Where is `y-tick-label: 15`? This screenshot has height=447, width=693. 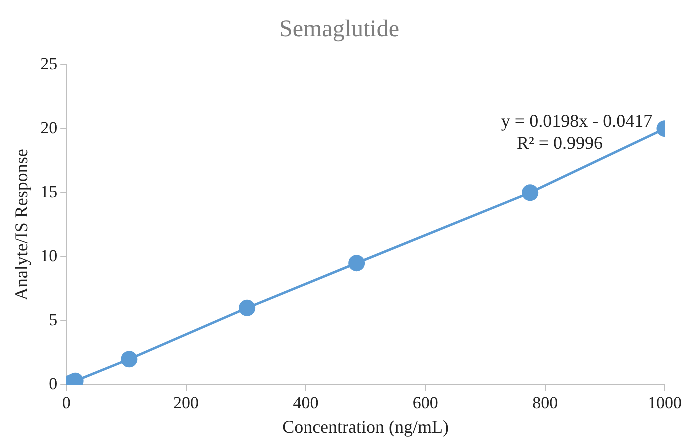
y-tick-label: 15 is located at coordinates (49, 192).